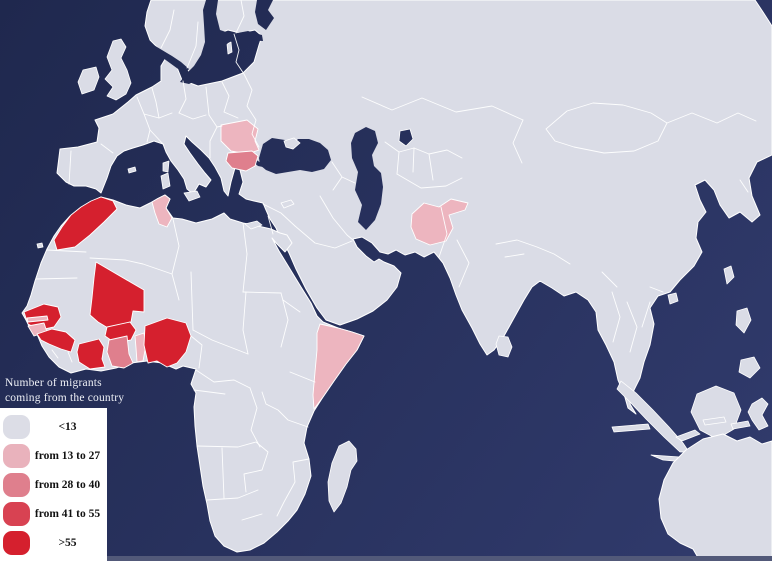 This screenshot has width=772, height=561. What do you see at coordinates (504, 346) in the screenshot?
I see `island-sri-lanka` at bounding box center [504, 346].